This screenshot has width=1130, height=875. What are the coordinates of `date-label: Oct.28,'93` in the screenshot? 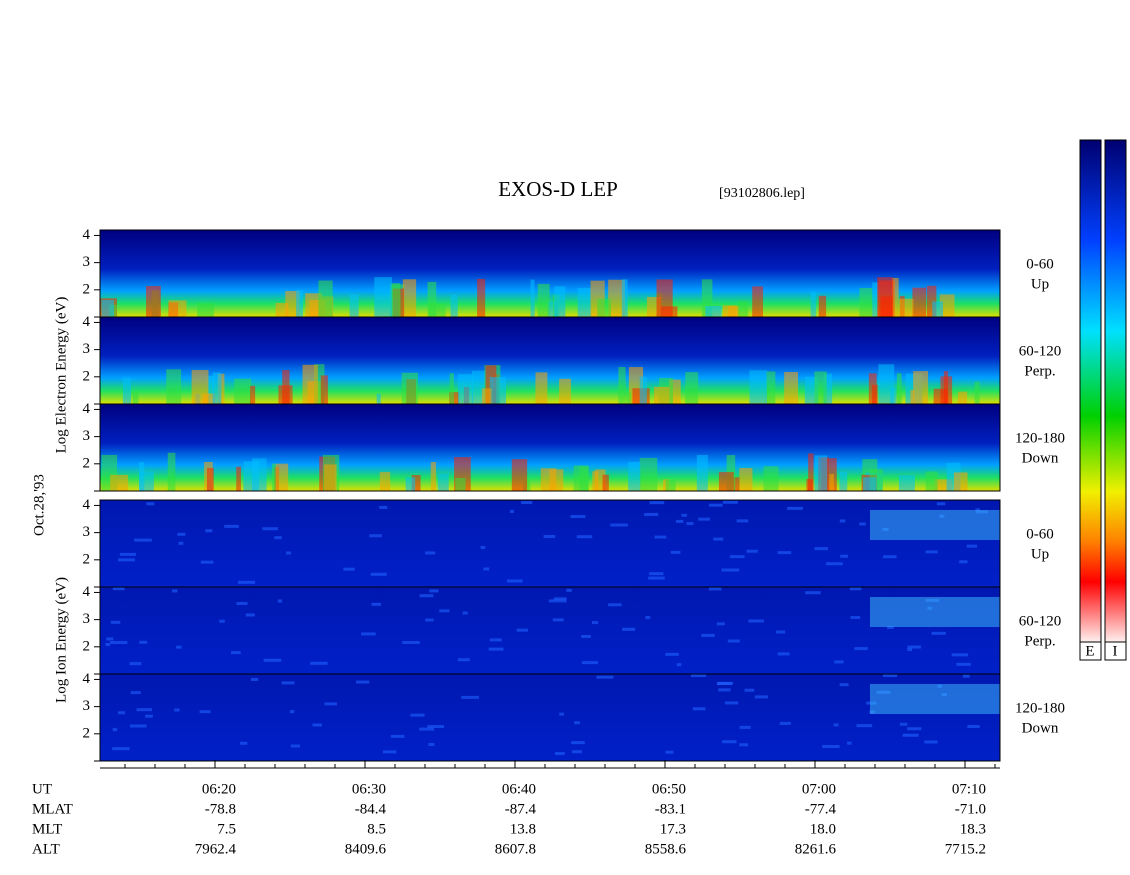 It's located at (39, 505).